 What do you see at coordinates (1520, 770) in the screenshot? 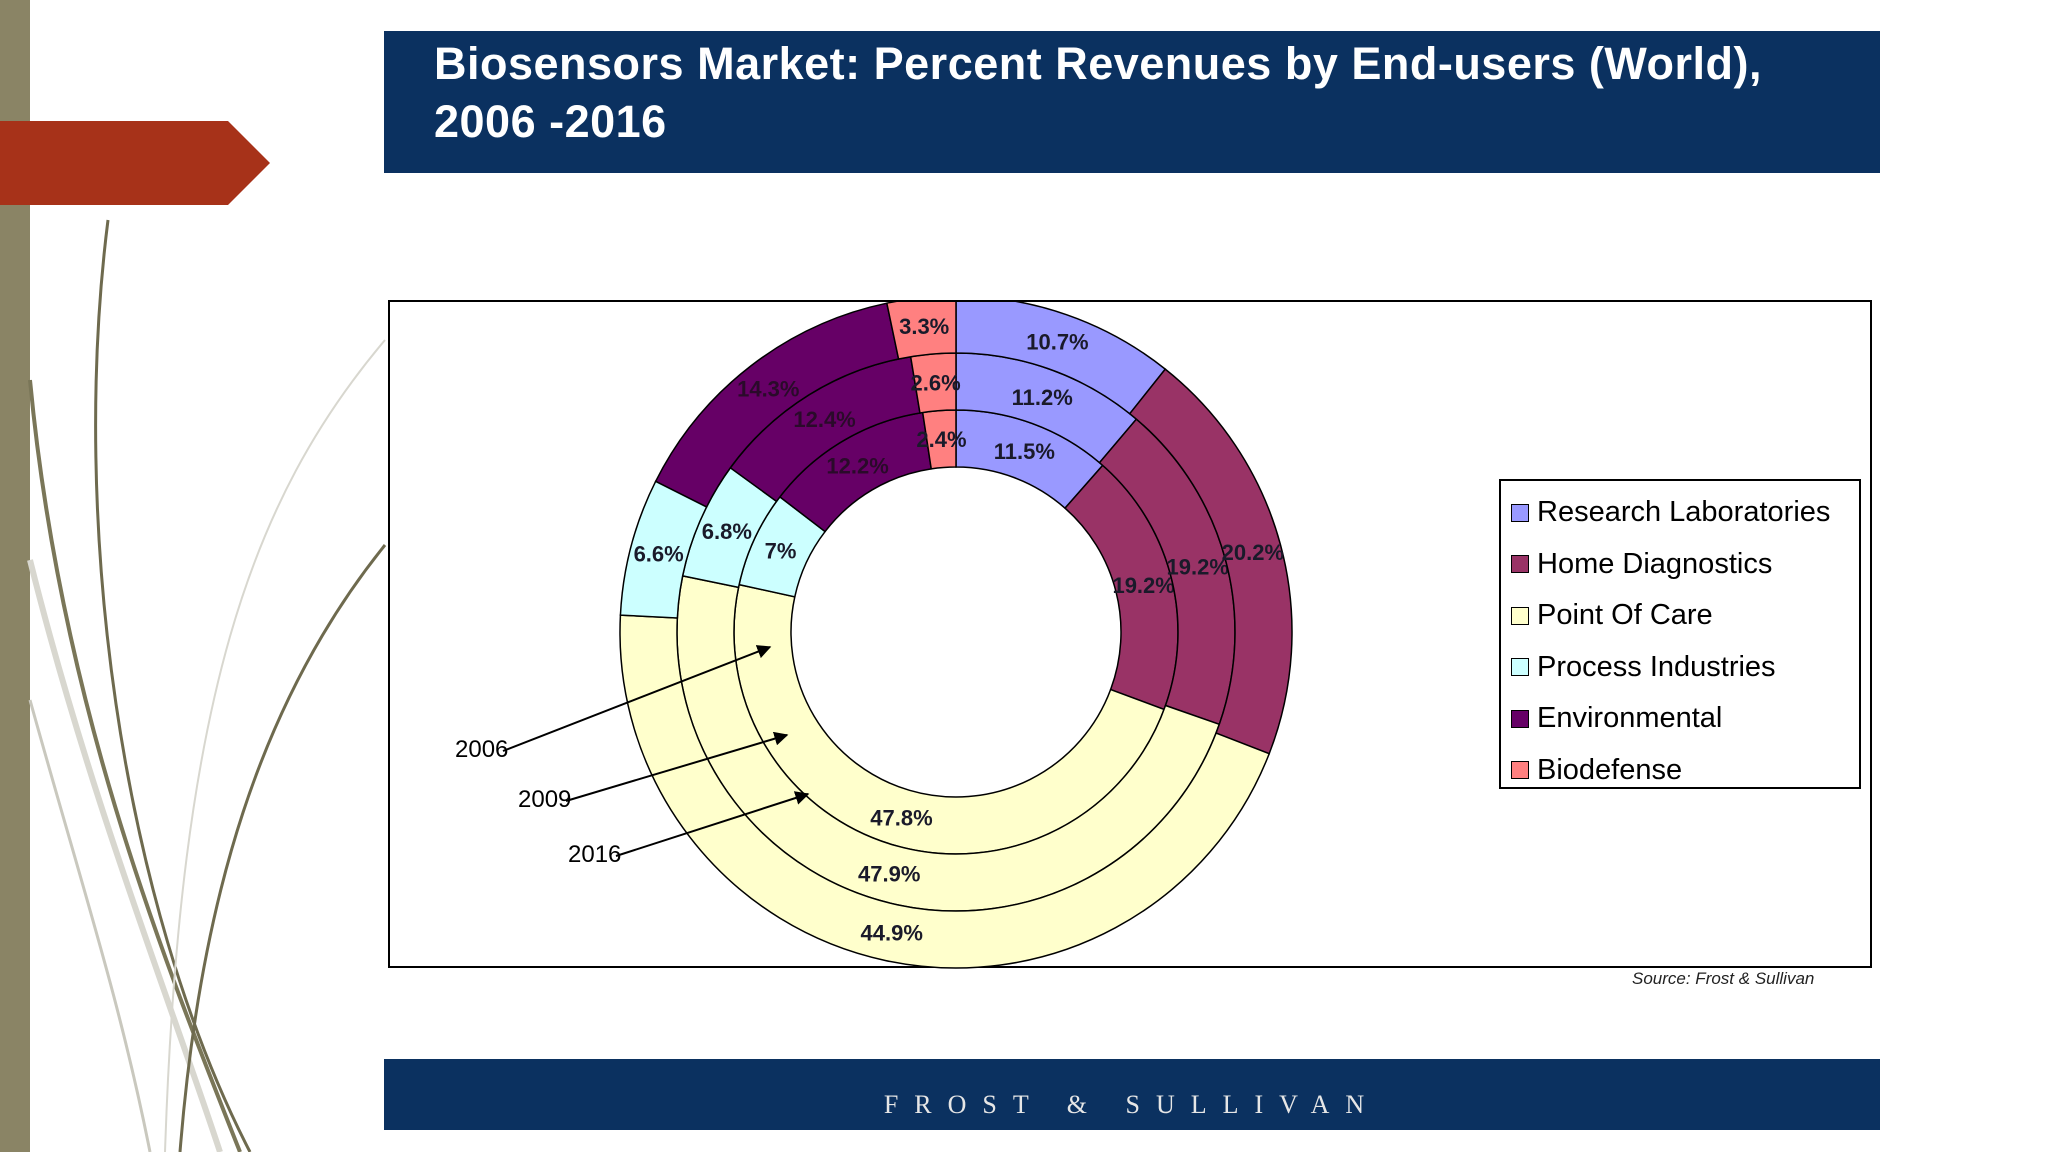
I see `legend-swatch-biodefense` at bounding box center [1520, 770].